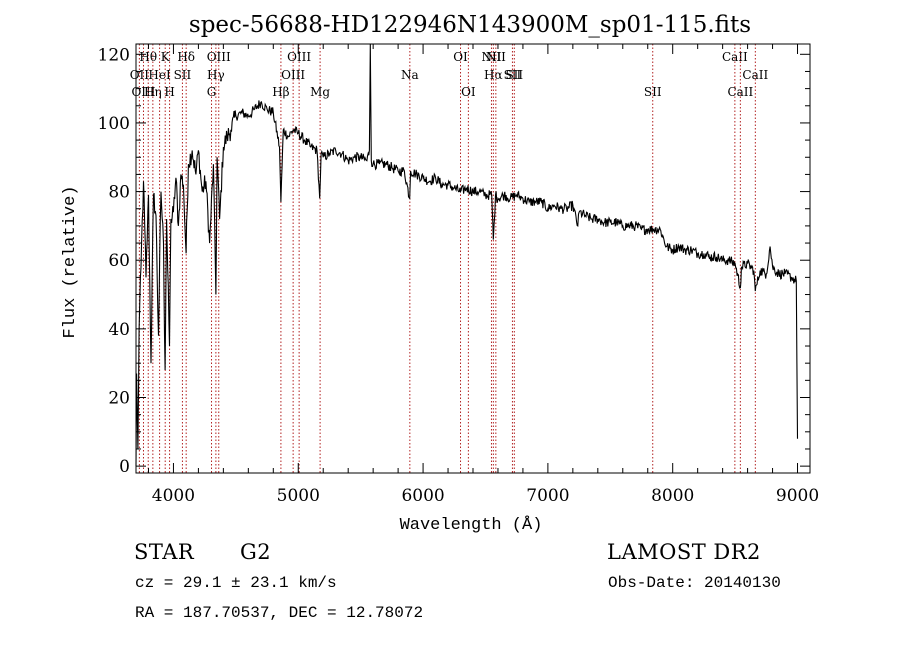 Image resolution: width=900 pixels, height=649 pixels. What do you see at coordinates (153, 92) in the screenshot?
I see `line-marker-label: Hη` at bounding box center [153, 92].